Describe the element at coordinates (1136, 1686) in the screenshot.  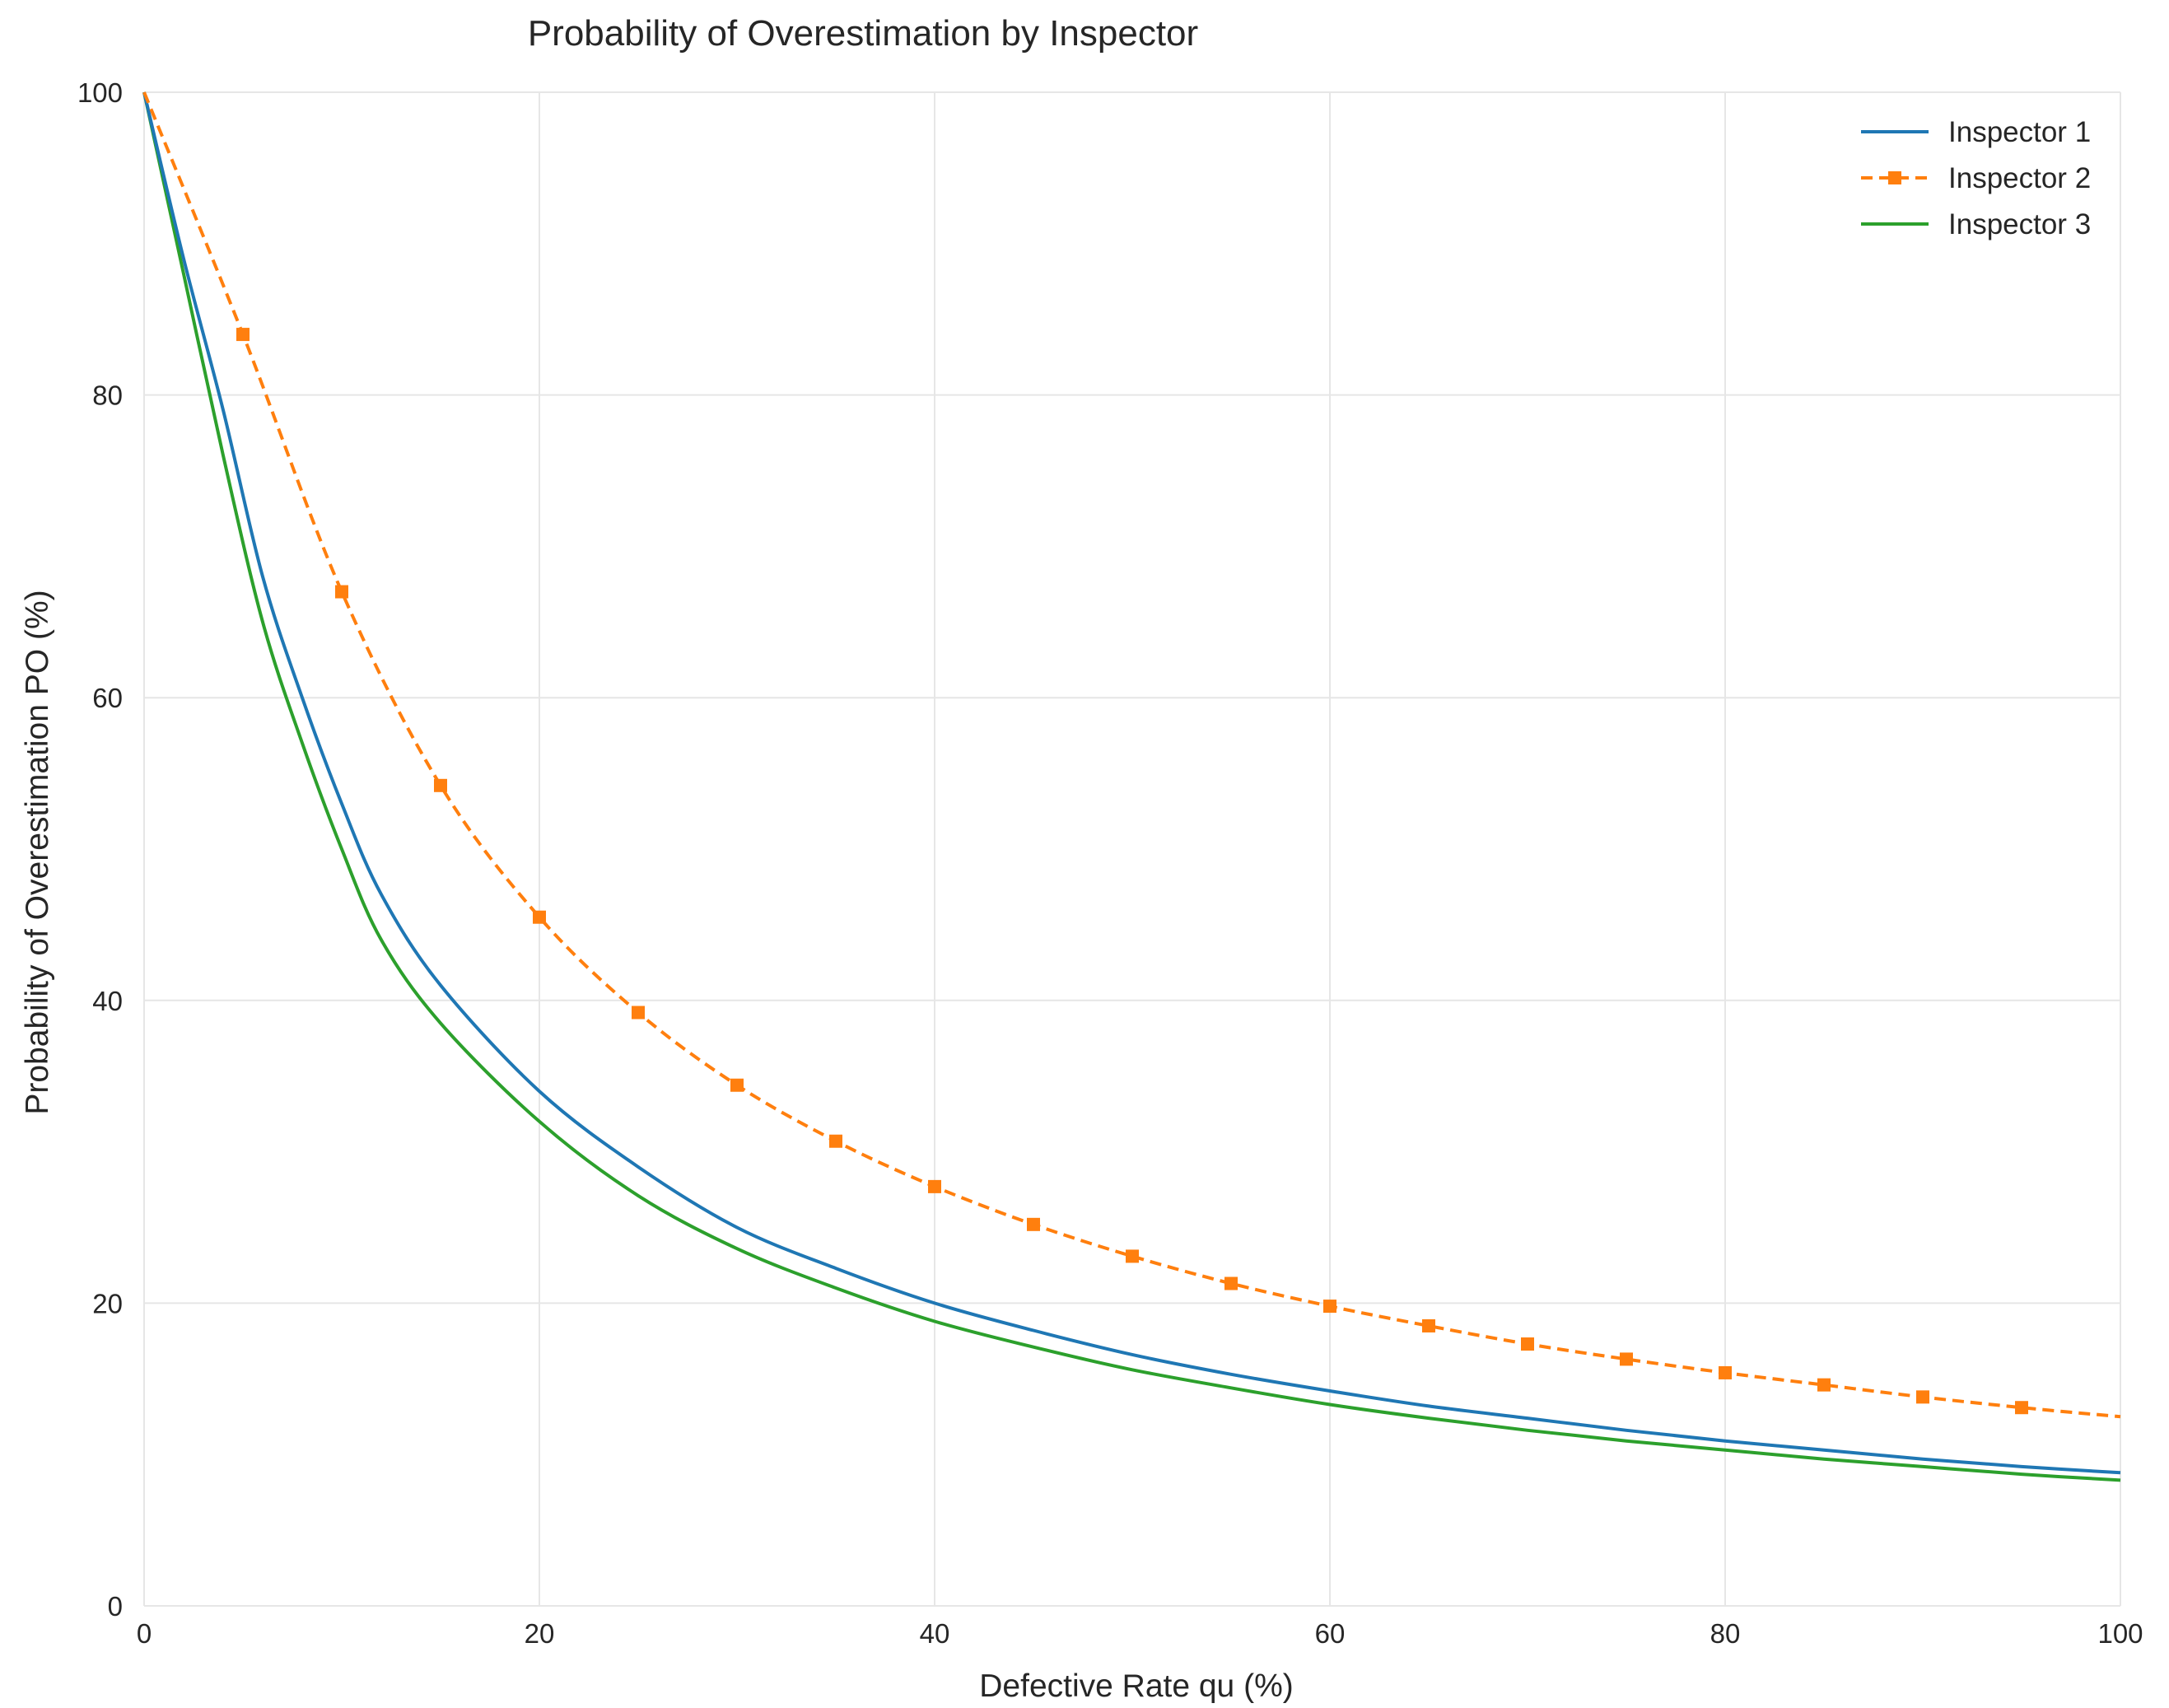
I see `x-axis-label: Defective Rate qu (%)` at that location.